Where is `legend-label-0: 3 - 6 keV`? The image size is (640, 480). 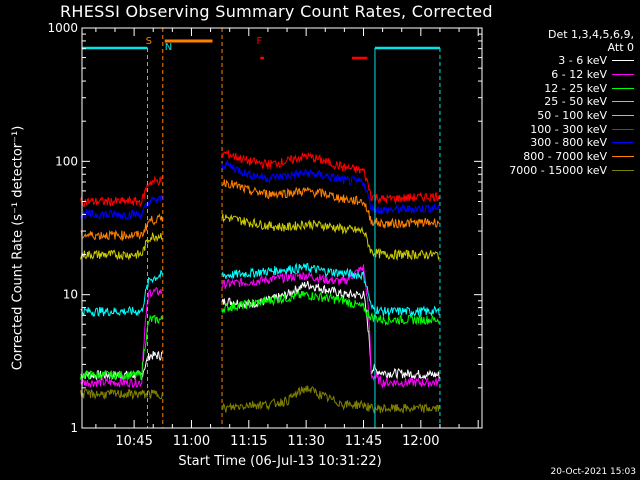
legend-label-0: 3 - 6 keV is located at coordinates (582, 61).